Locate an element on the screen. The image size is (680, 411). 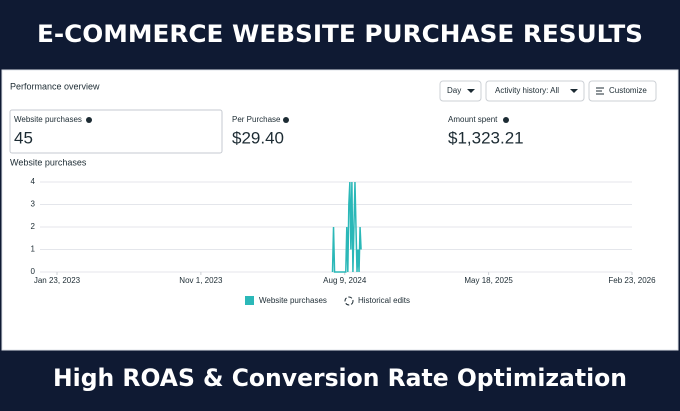
header-title: E-COMMERCE WEBSITE PURCHASE RESULTS is located at coordinates (340, 34).